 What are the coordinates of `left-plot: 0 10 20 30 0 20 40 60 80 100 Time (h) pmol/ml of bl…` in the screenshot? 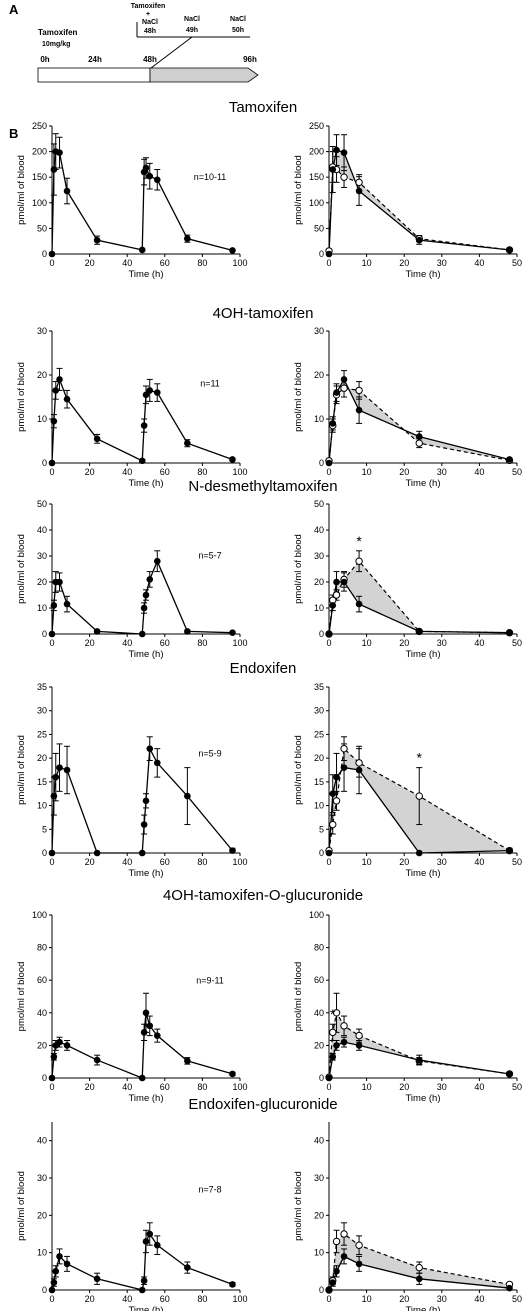 It's located at (132, 407).